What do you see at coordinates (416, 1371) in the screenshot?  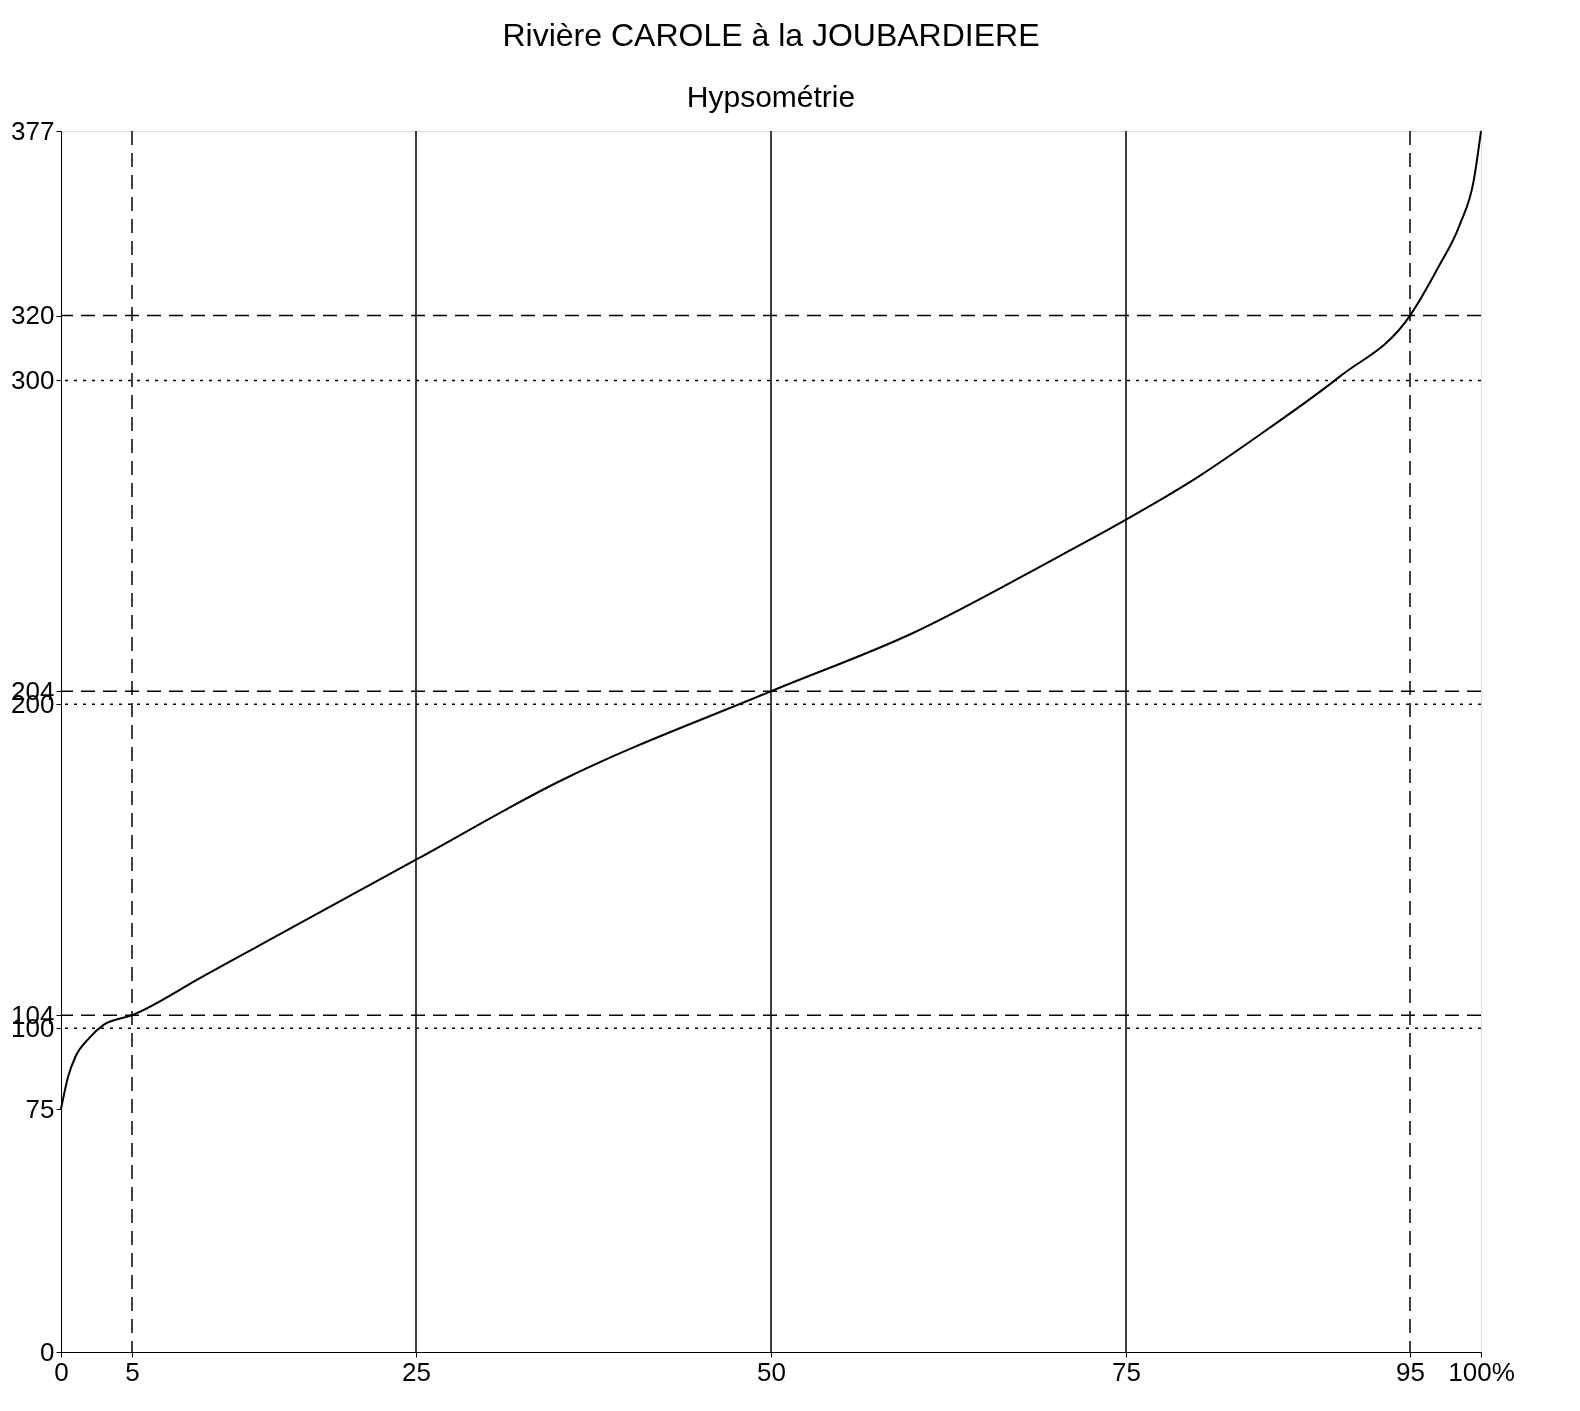 I see `x-tick-label: 25` at bounding box center [416, 1371].